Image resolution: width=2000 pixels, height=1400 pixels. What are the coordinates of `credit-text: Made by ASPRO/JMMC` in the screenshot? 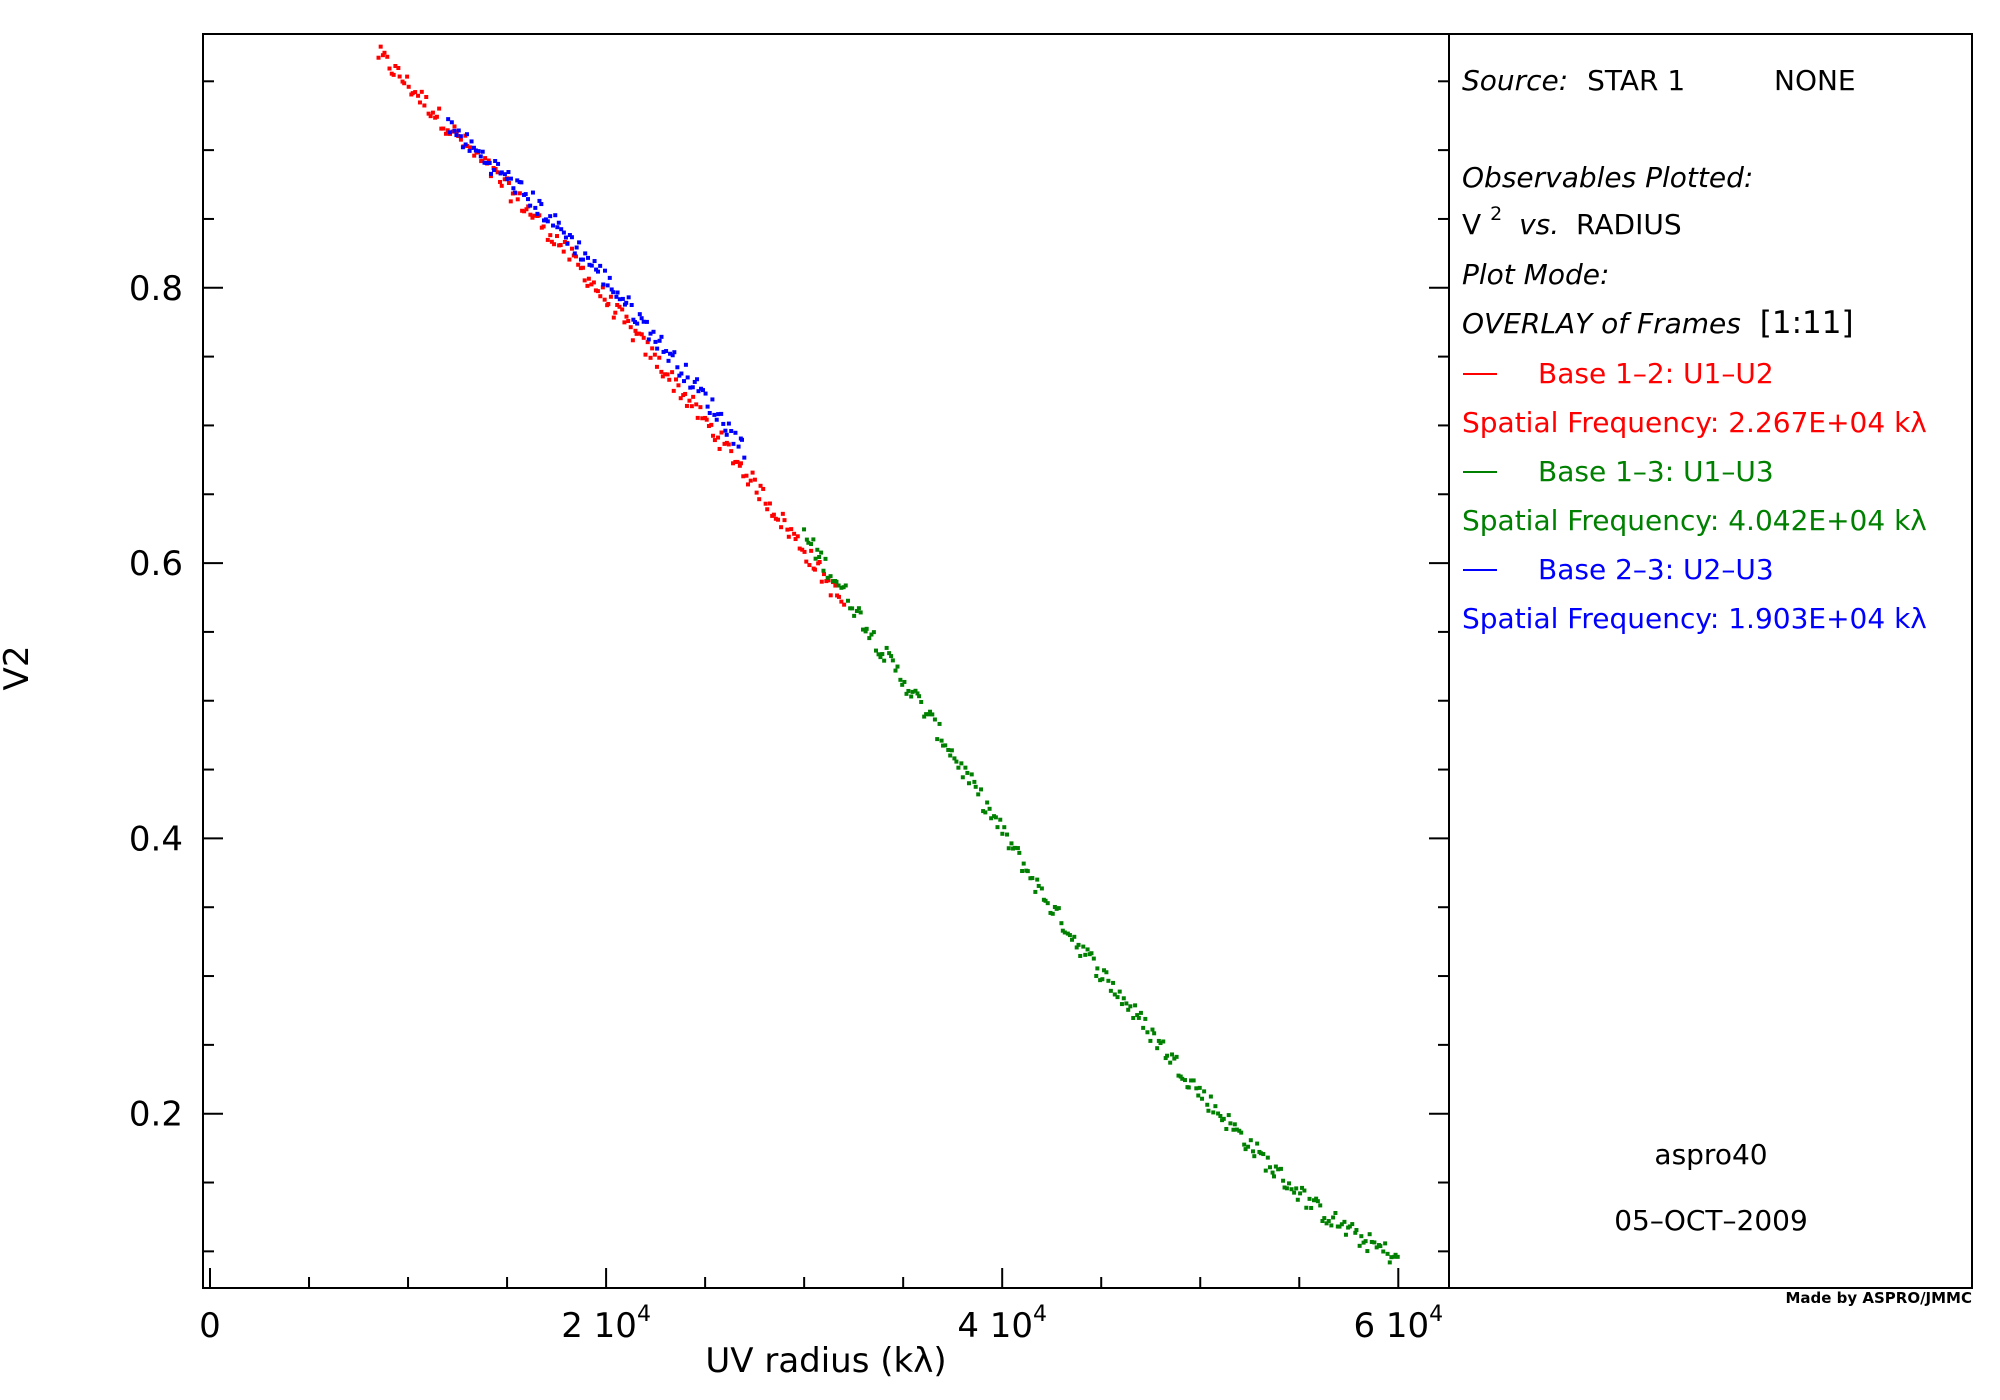 It's located at (1878, 1298).